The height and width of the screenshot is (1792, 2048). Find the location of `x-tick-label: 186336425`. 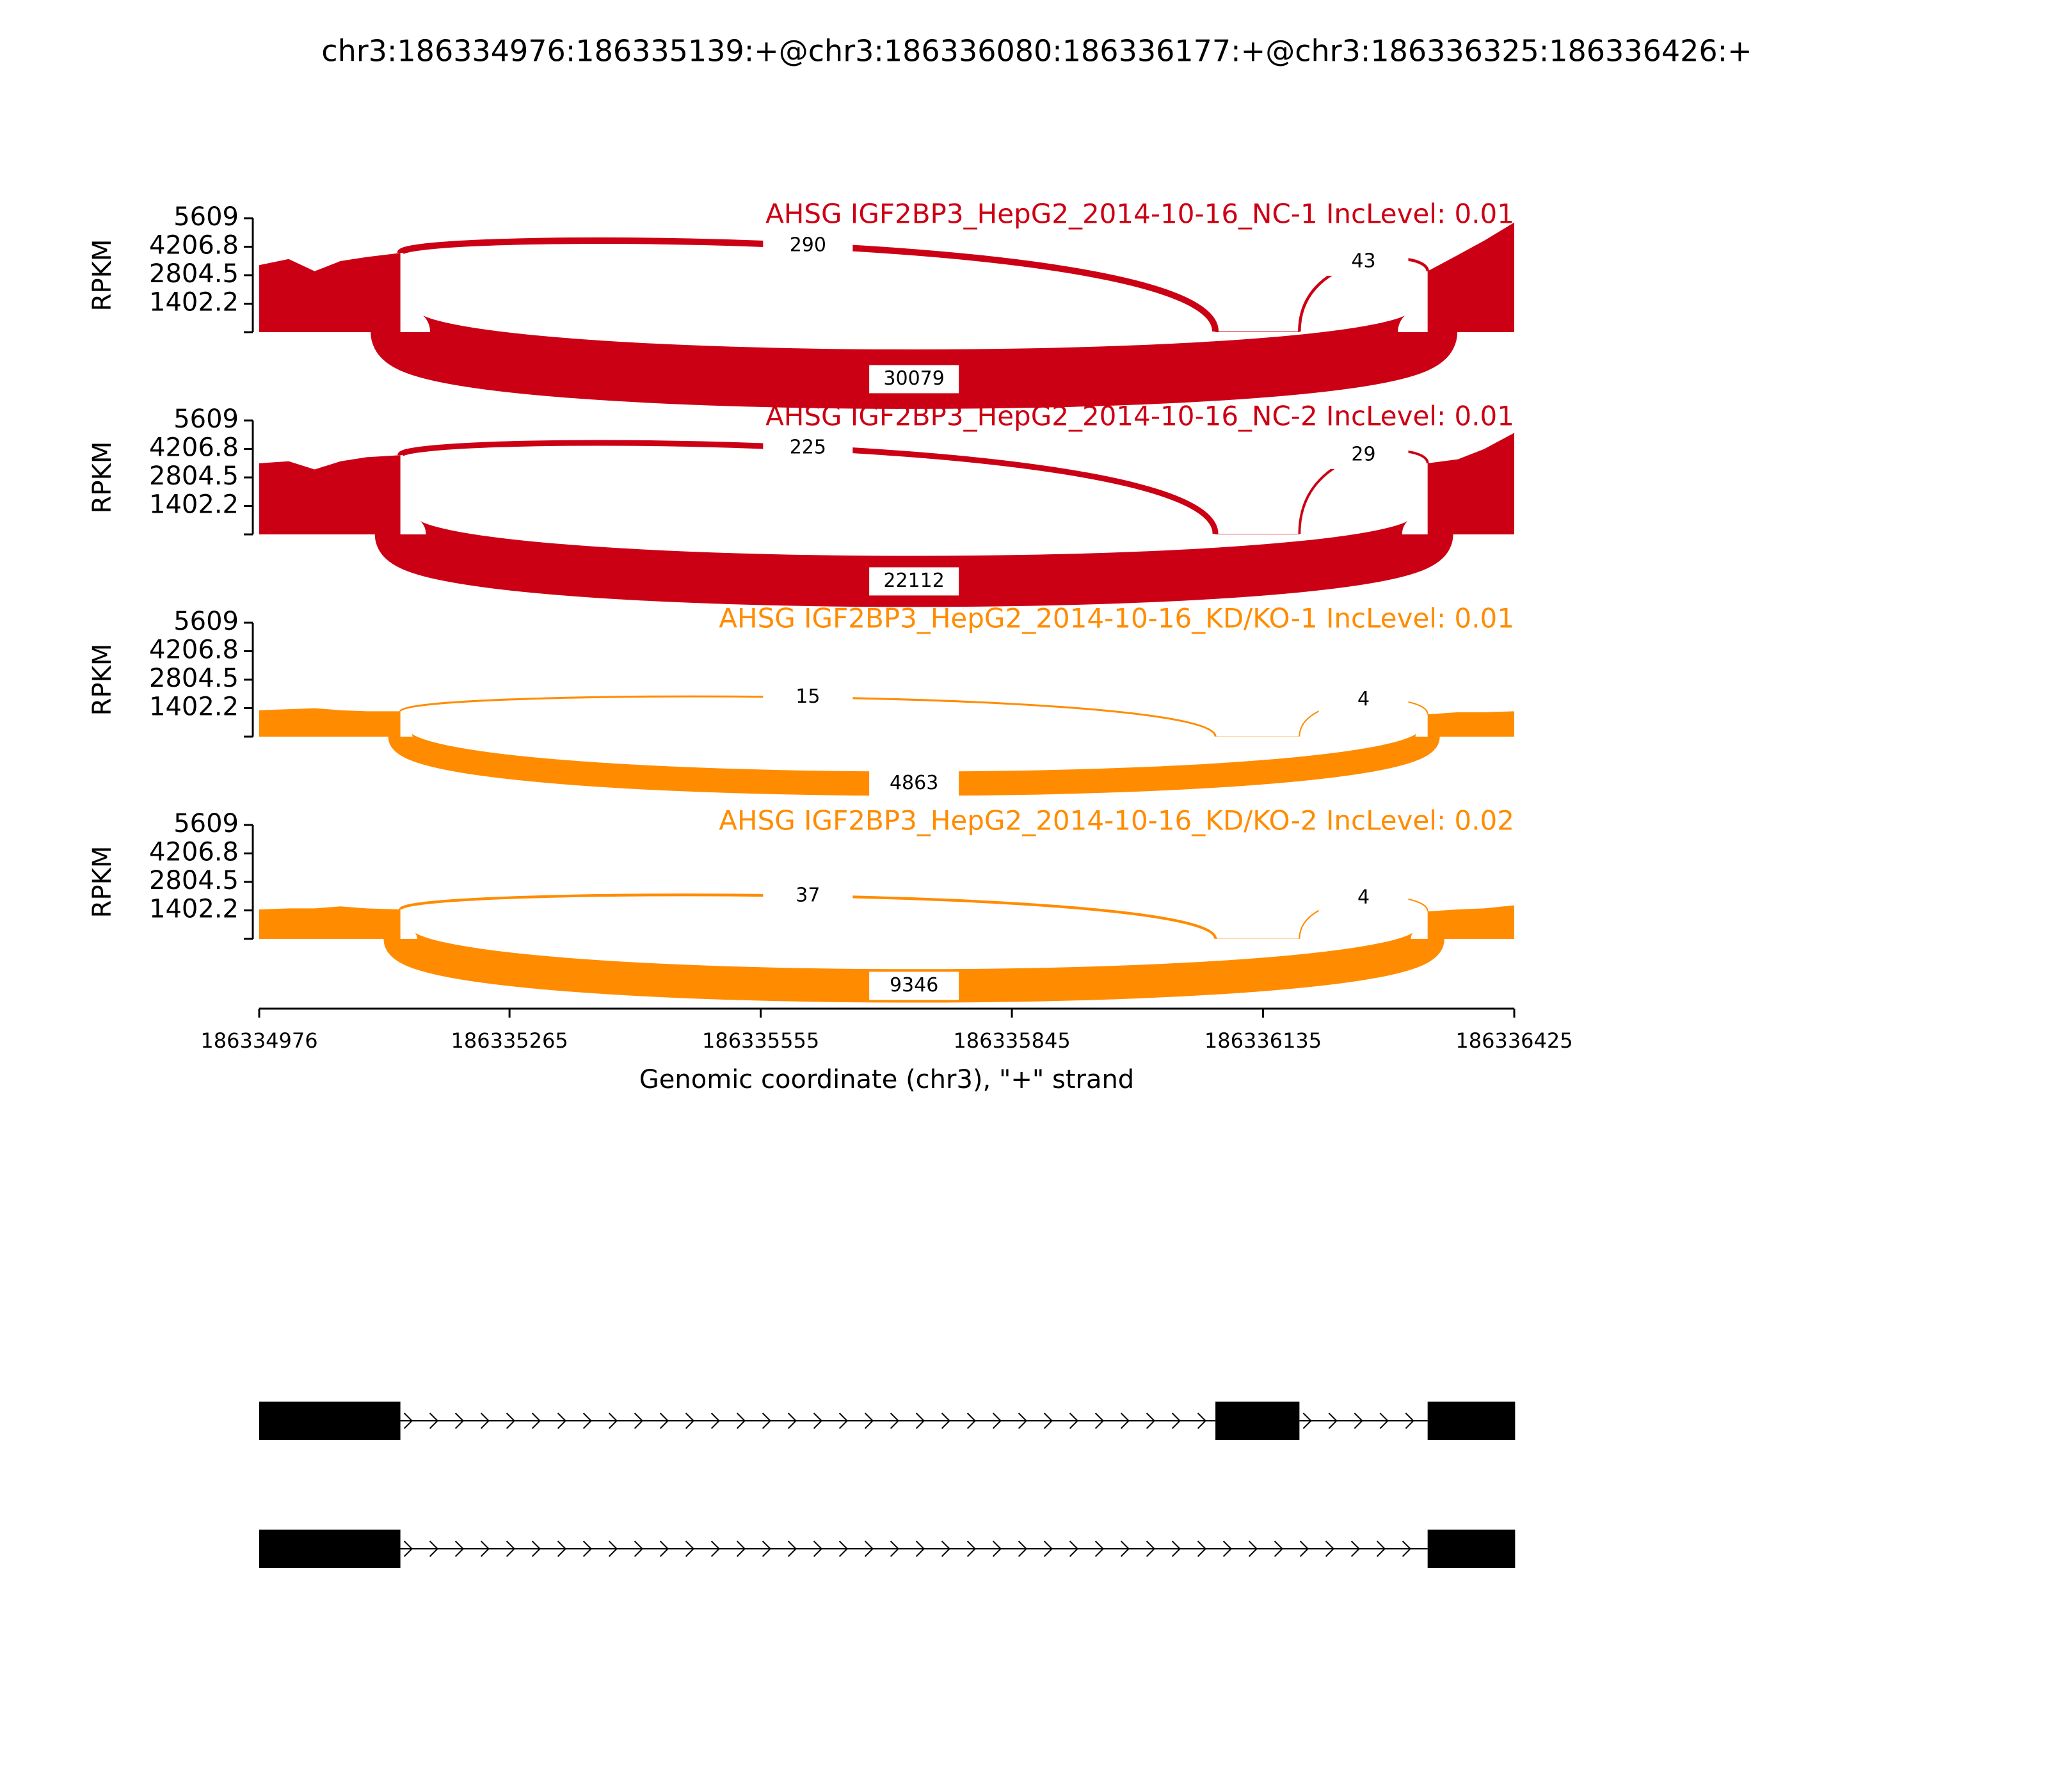

x-tick-label: 186336425 is located at coordinates (1513, 1040).